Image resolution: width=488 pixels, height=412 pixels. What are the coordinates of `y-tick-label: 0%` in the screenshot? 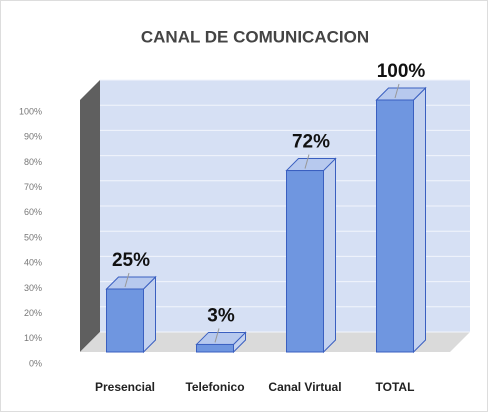 It's located at (35, 363).